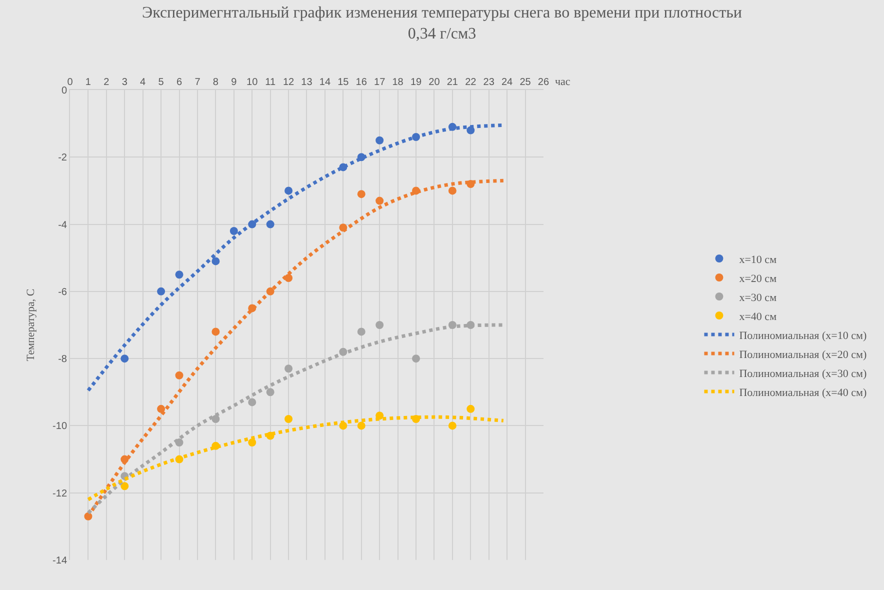  I want to click on y-tick-label: -12, so click(60, 494).